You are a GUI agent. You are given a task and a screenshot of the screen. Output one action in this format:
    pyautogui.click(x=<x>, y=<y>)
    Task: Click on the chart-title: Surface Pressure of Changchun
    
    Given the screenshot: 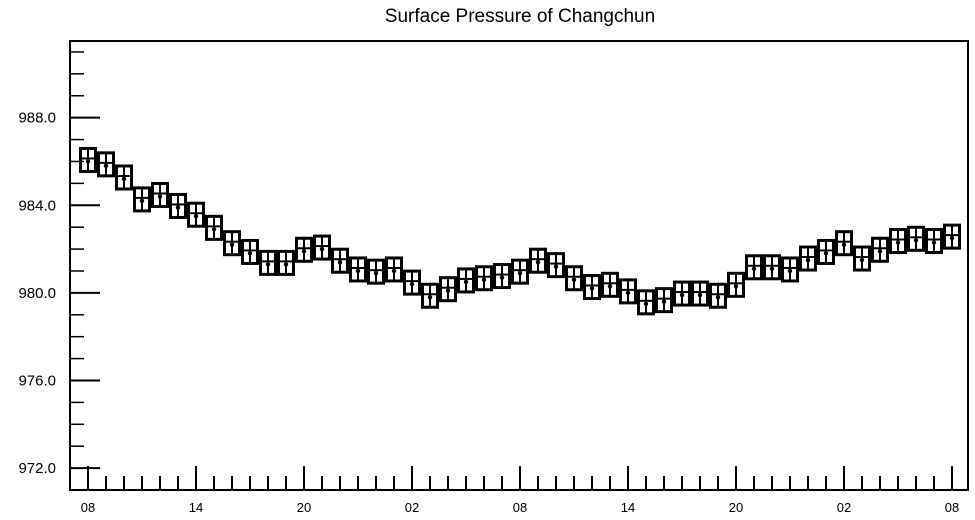 What is the action you would take?
    pyautogui.click(x=520, y=16)
    